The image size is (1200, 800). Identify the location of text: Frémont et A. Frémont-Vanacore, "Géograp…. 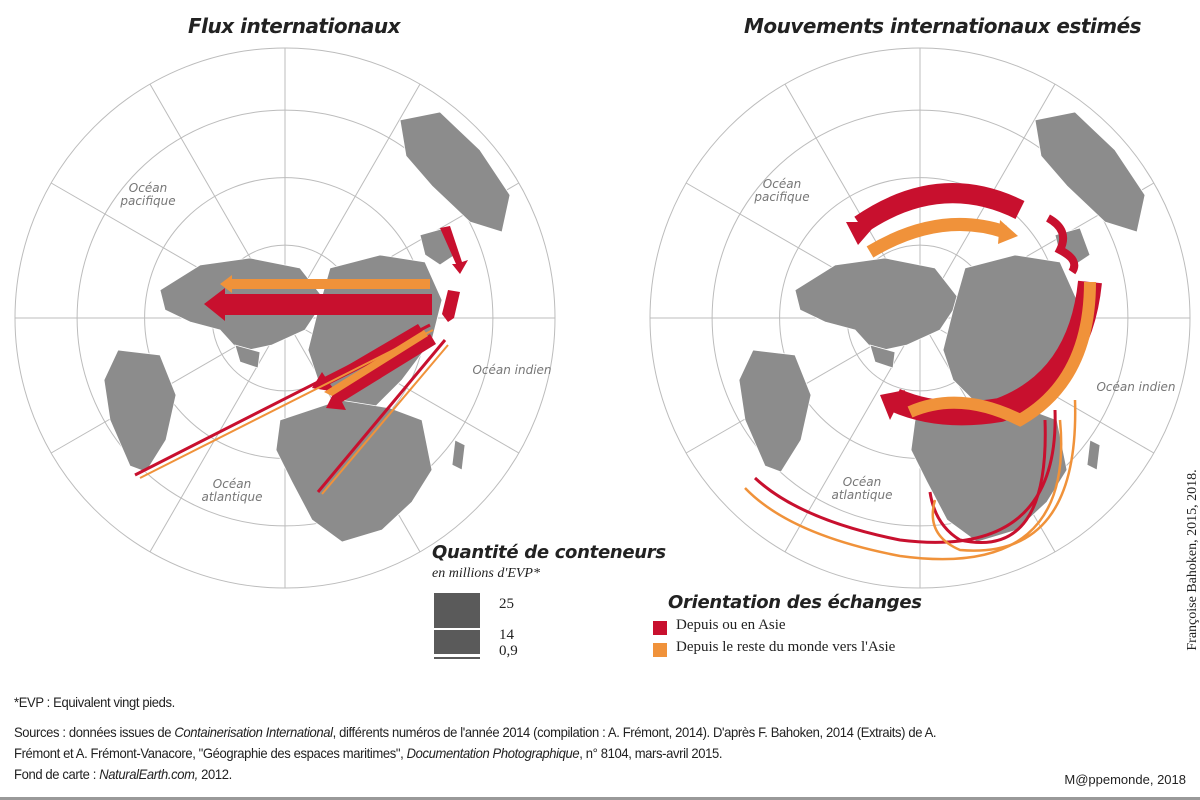
(210, 753).